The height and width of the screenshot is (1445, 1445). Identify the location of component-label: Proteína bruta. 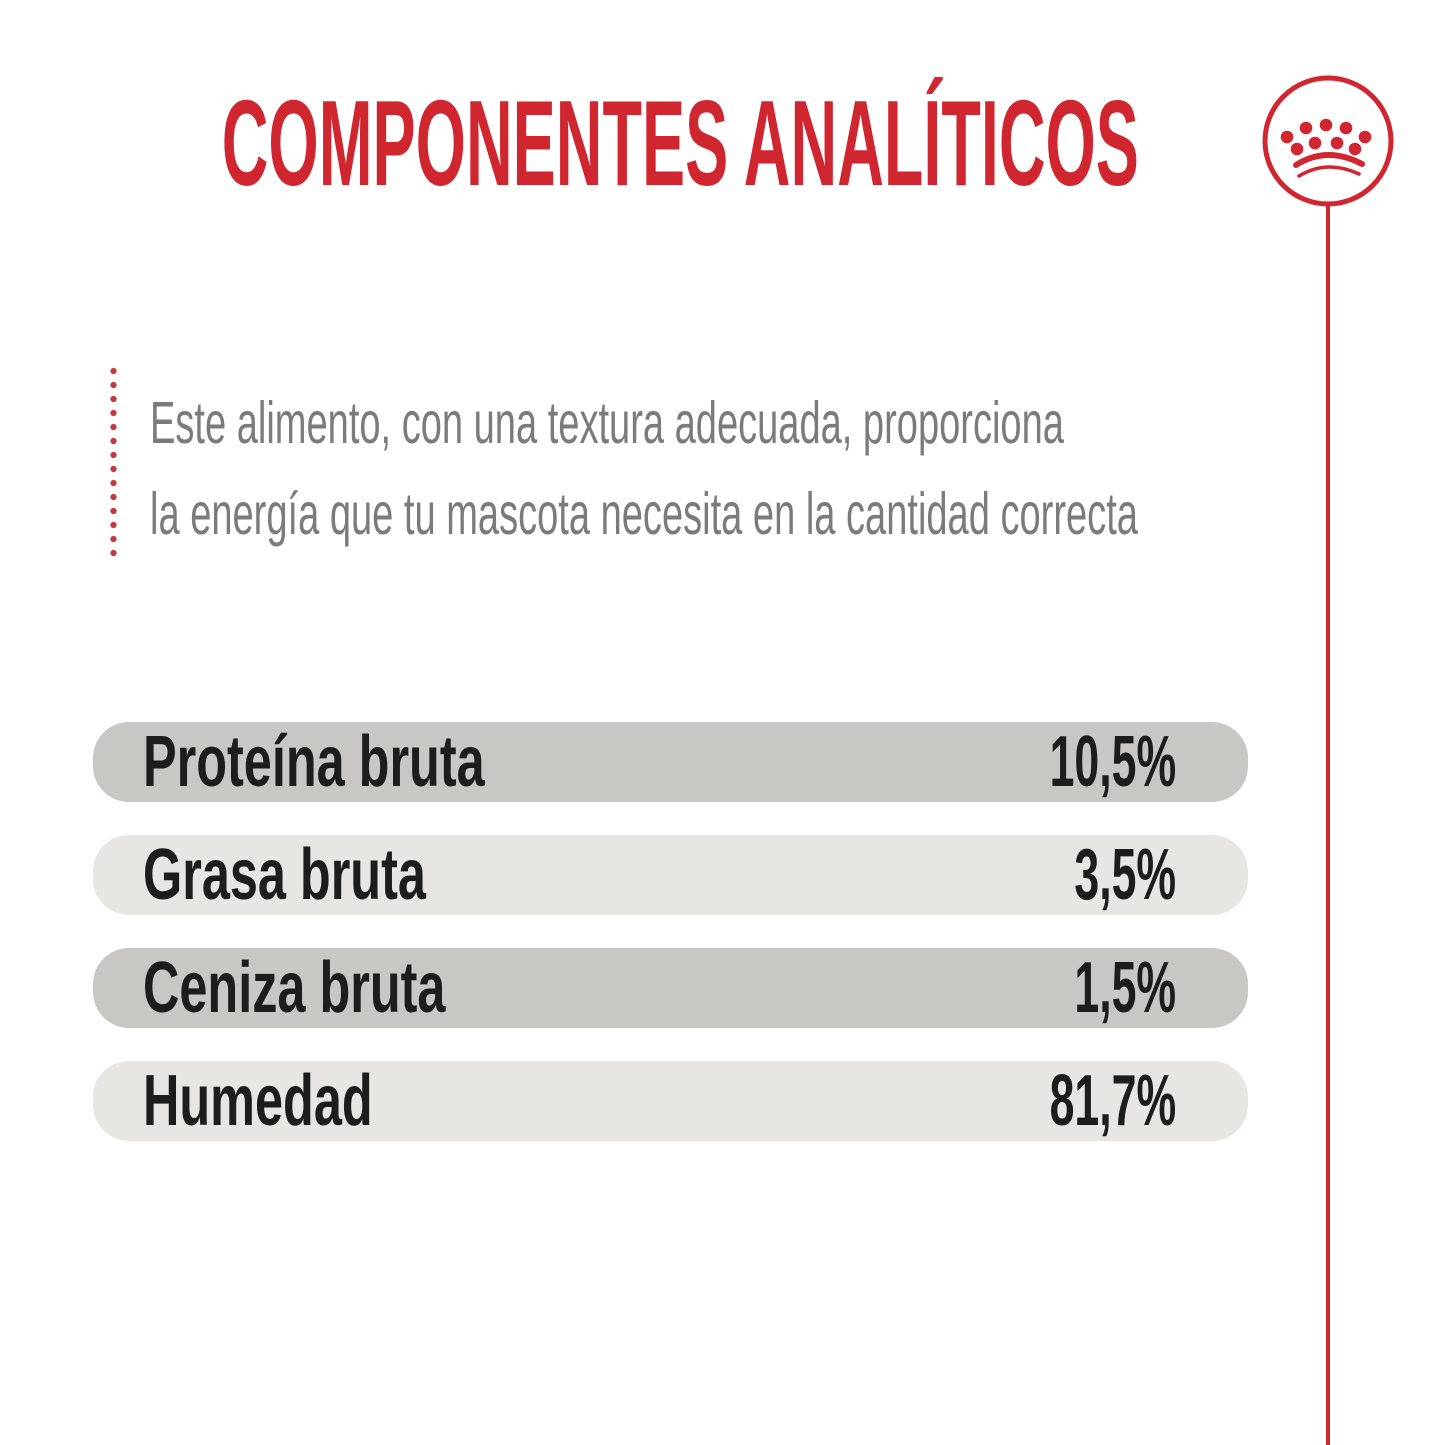
(314, 762).